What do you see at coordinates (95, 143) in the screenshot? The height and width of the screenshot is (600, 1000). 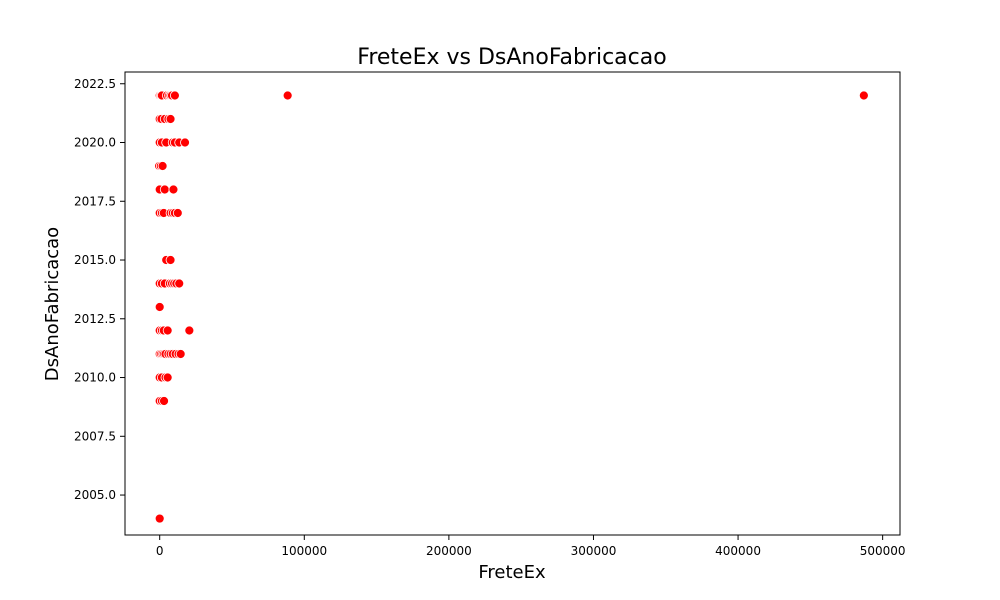 I see `y-tick-label: 2020.0` at bounding box center [95, 143].